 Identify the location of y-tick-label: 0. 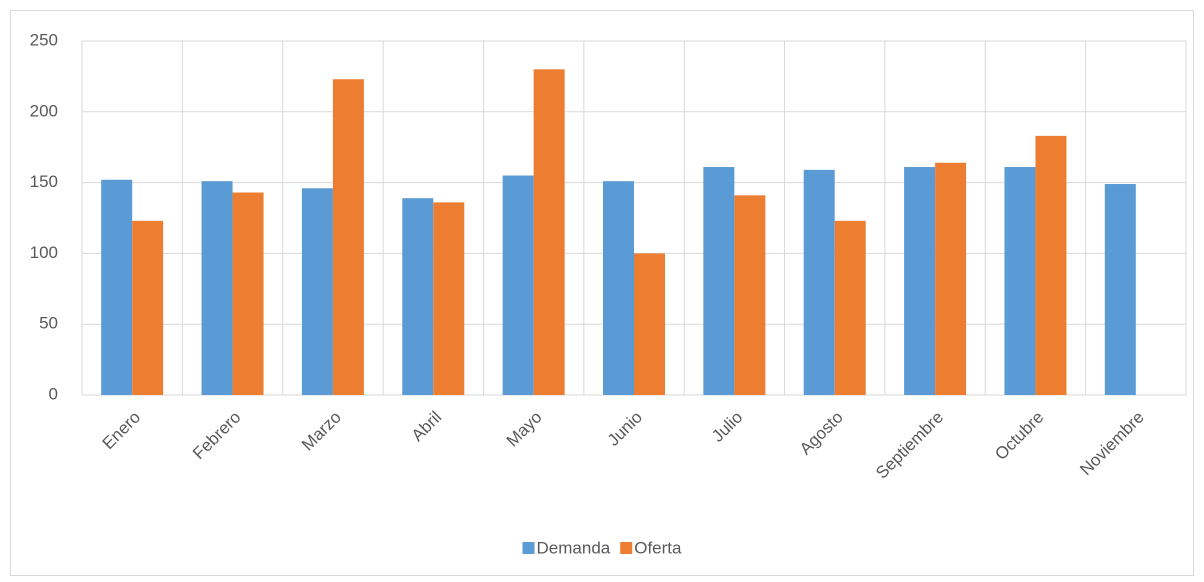
(53, 393).